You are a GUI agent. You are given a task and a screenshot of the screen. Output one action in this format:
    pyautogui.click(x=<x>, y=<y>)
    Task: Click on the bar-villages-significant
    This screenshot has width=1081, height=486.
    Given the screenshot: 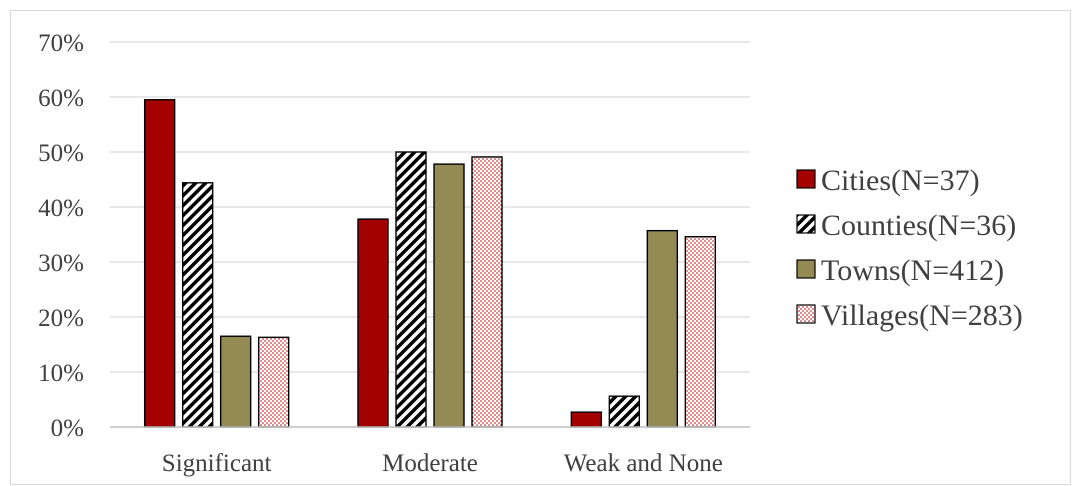 What is the action you would take?
    pyautogui.click(x=273, y=382)
    